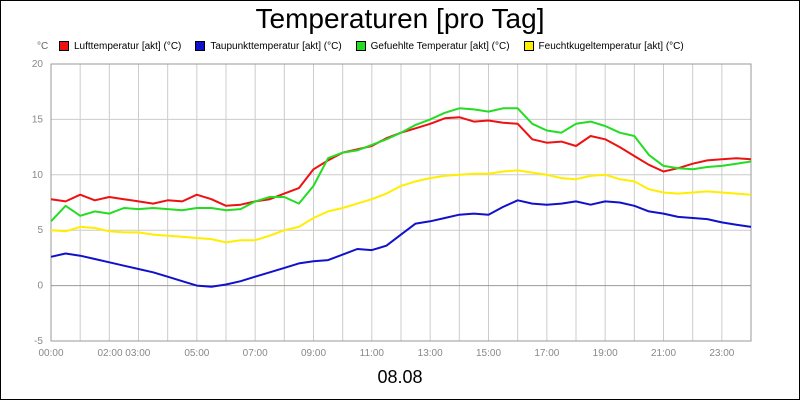 The width and height of the screenshot is (800, 400). I want to click on date-label: 08.08, so click(400, 377).